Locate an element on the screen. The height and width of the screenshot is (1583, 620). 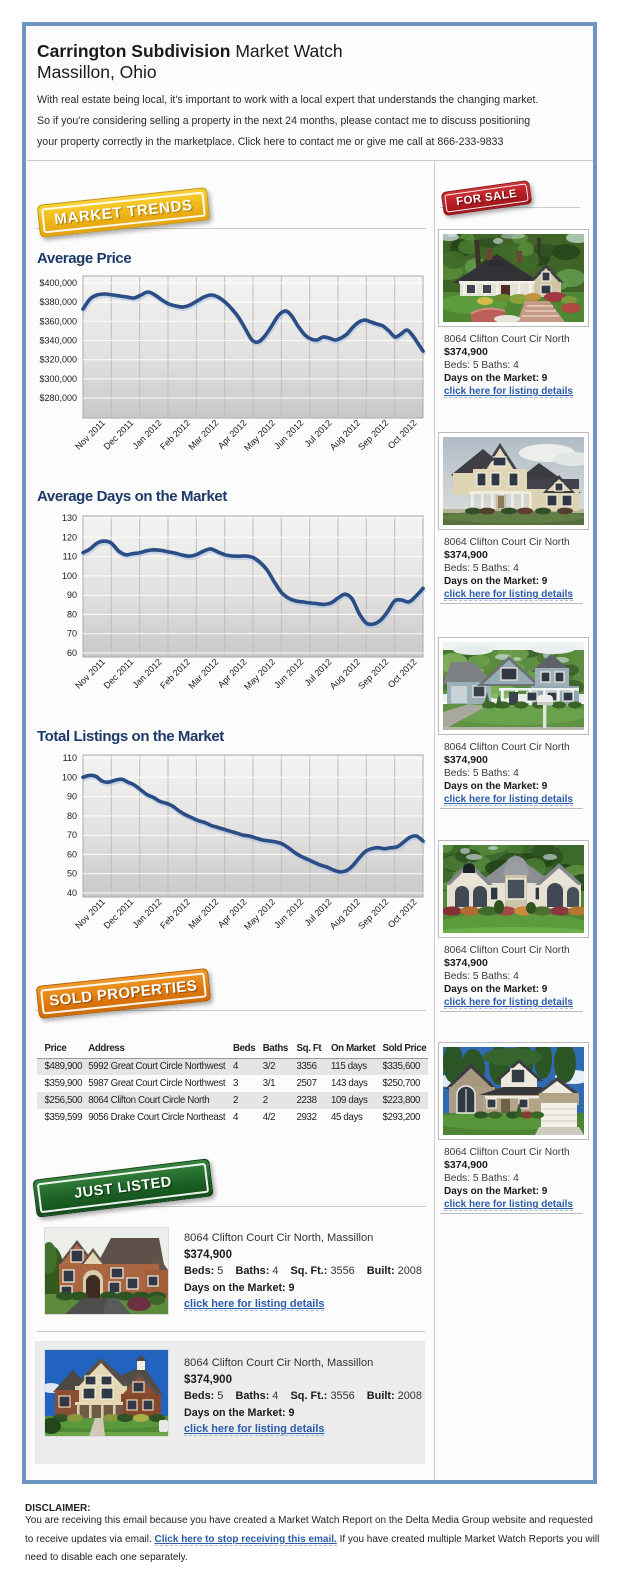
svg-text: 40 is located at coordinates (72, 893).